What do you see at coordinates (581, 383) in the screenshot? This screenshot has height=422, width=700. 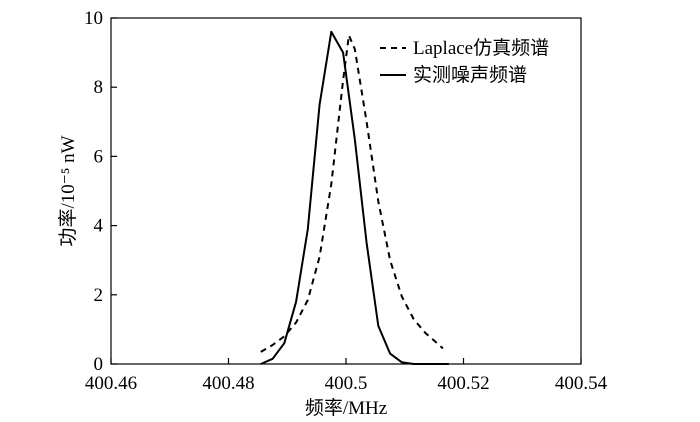 I see `x-tick-label-4: 400.54` at bounding box center [581, 383].